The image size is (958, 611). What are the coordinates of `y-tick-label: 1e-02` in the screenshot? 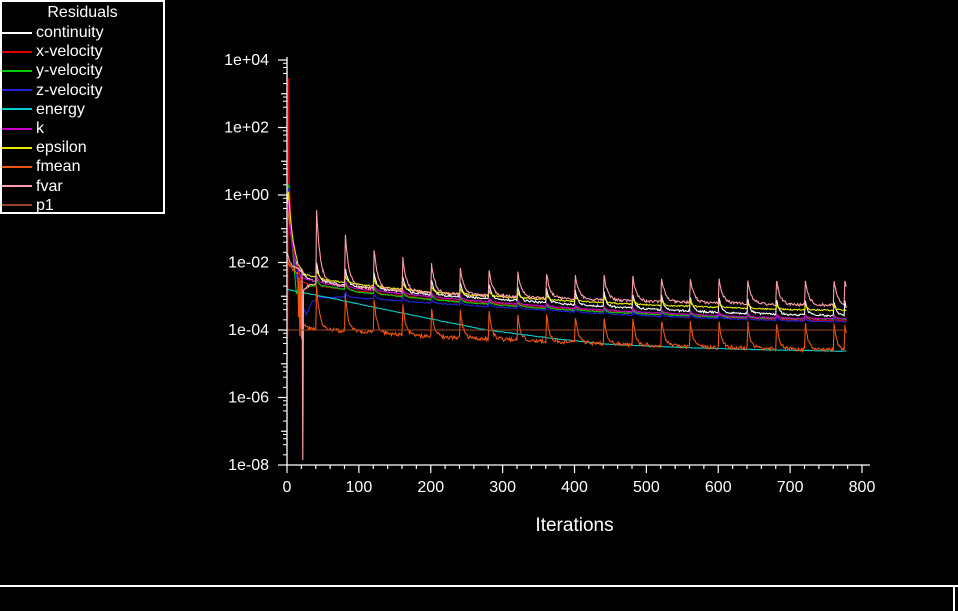 It's located at (248, 263).